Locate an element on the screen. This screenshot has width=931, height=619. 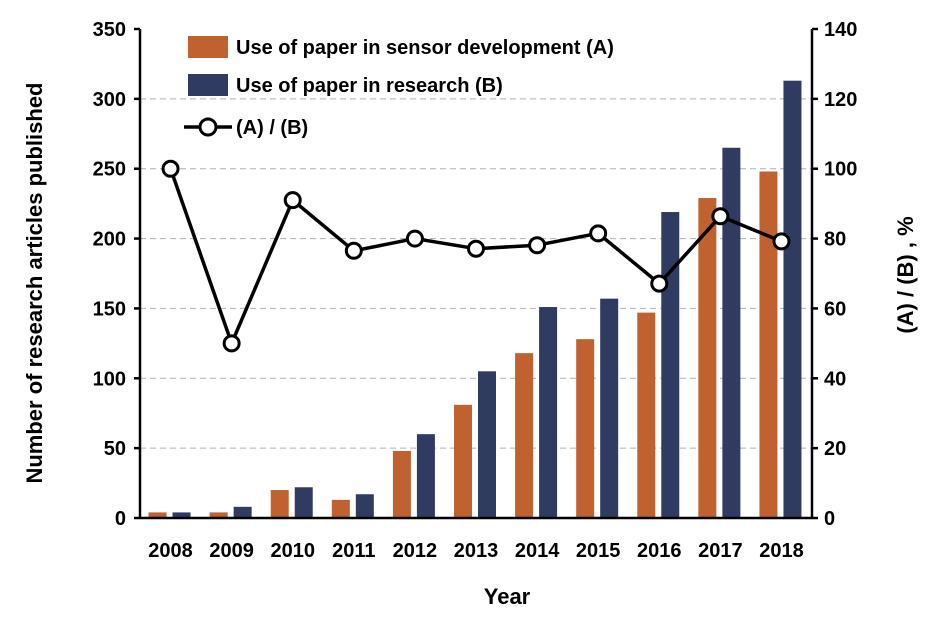
x-tick-label: 2018 is located at coordinates (781, 551).